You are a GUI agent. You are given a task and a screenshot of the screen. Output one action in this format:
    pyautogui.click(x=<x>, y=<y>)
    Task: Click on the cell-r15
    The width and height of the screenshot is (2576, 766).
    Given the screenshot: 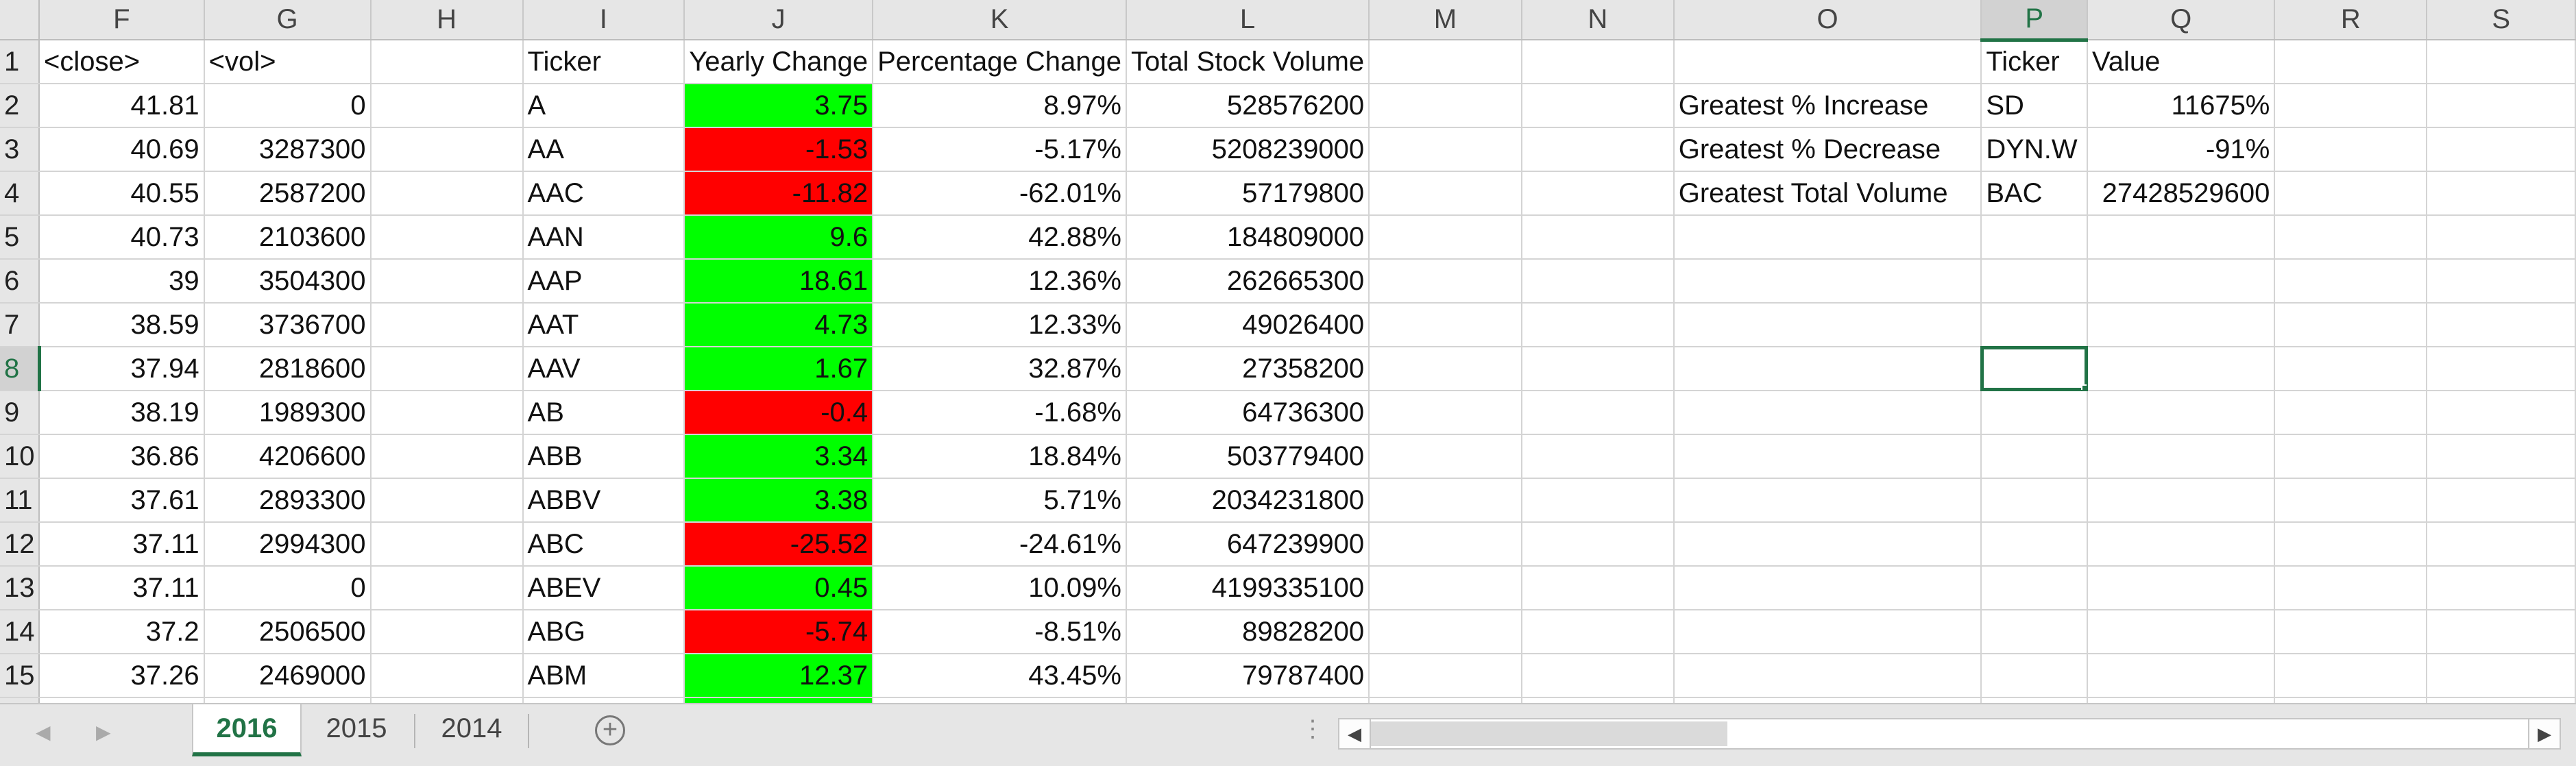 What is the action you would take?
    pyautogui.click(x=2351, y=676)
    